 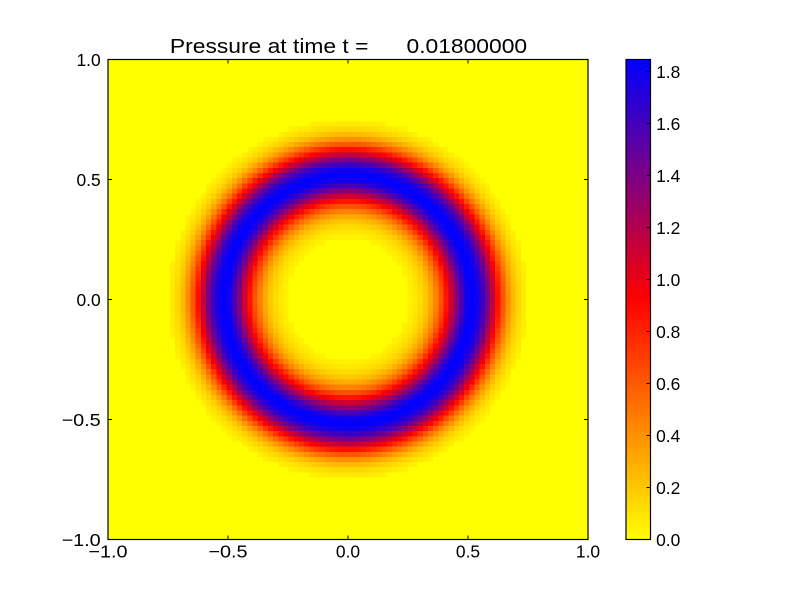 I want to click on svg-text: 0.4, so click(x=668, y=436).